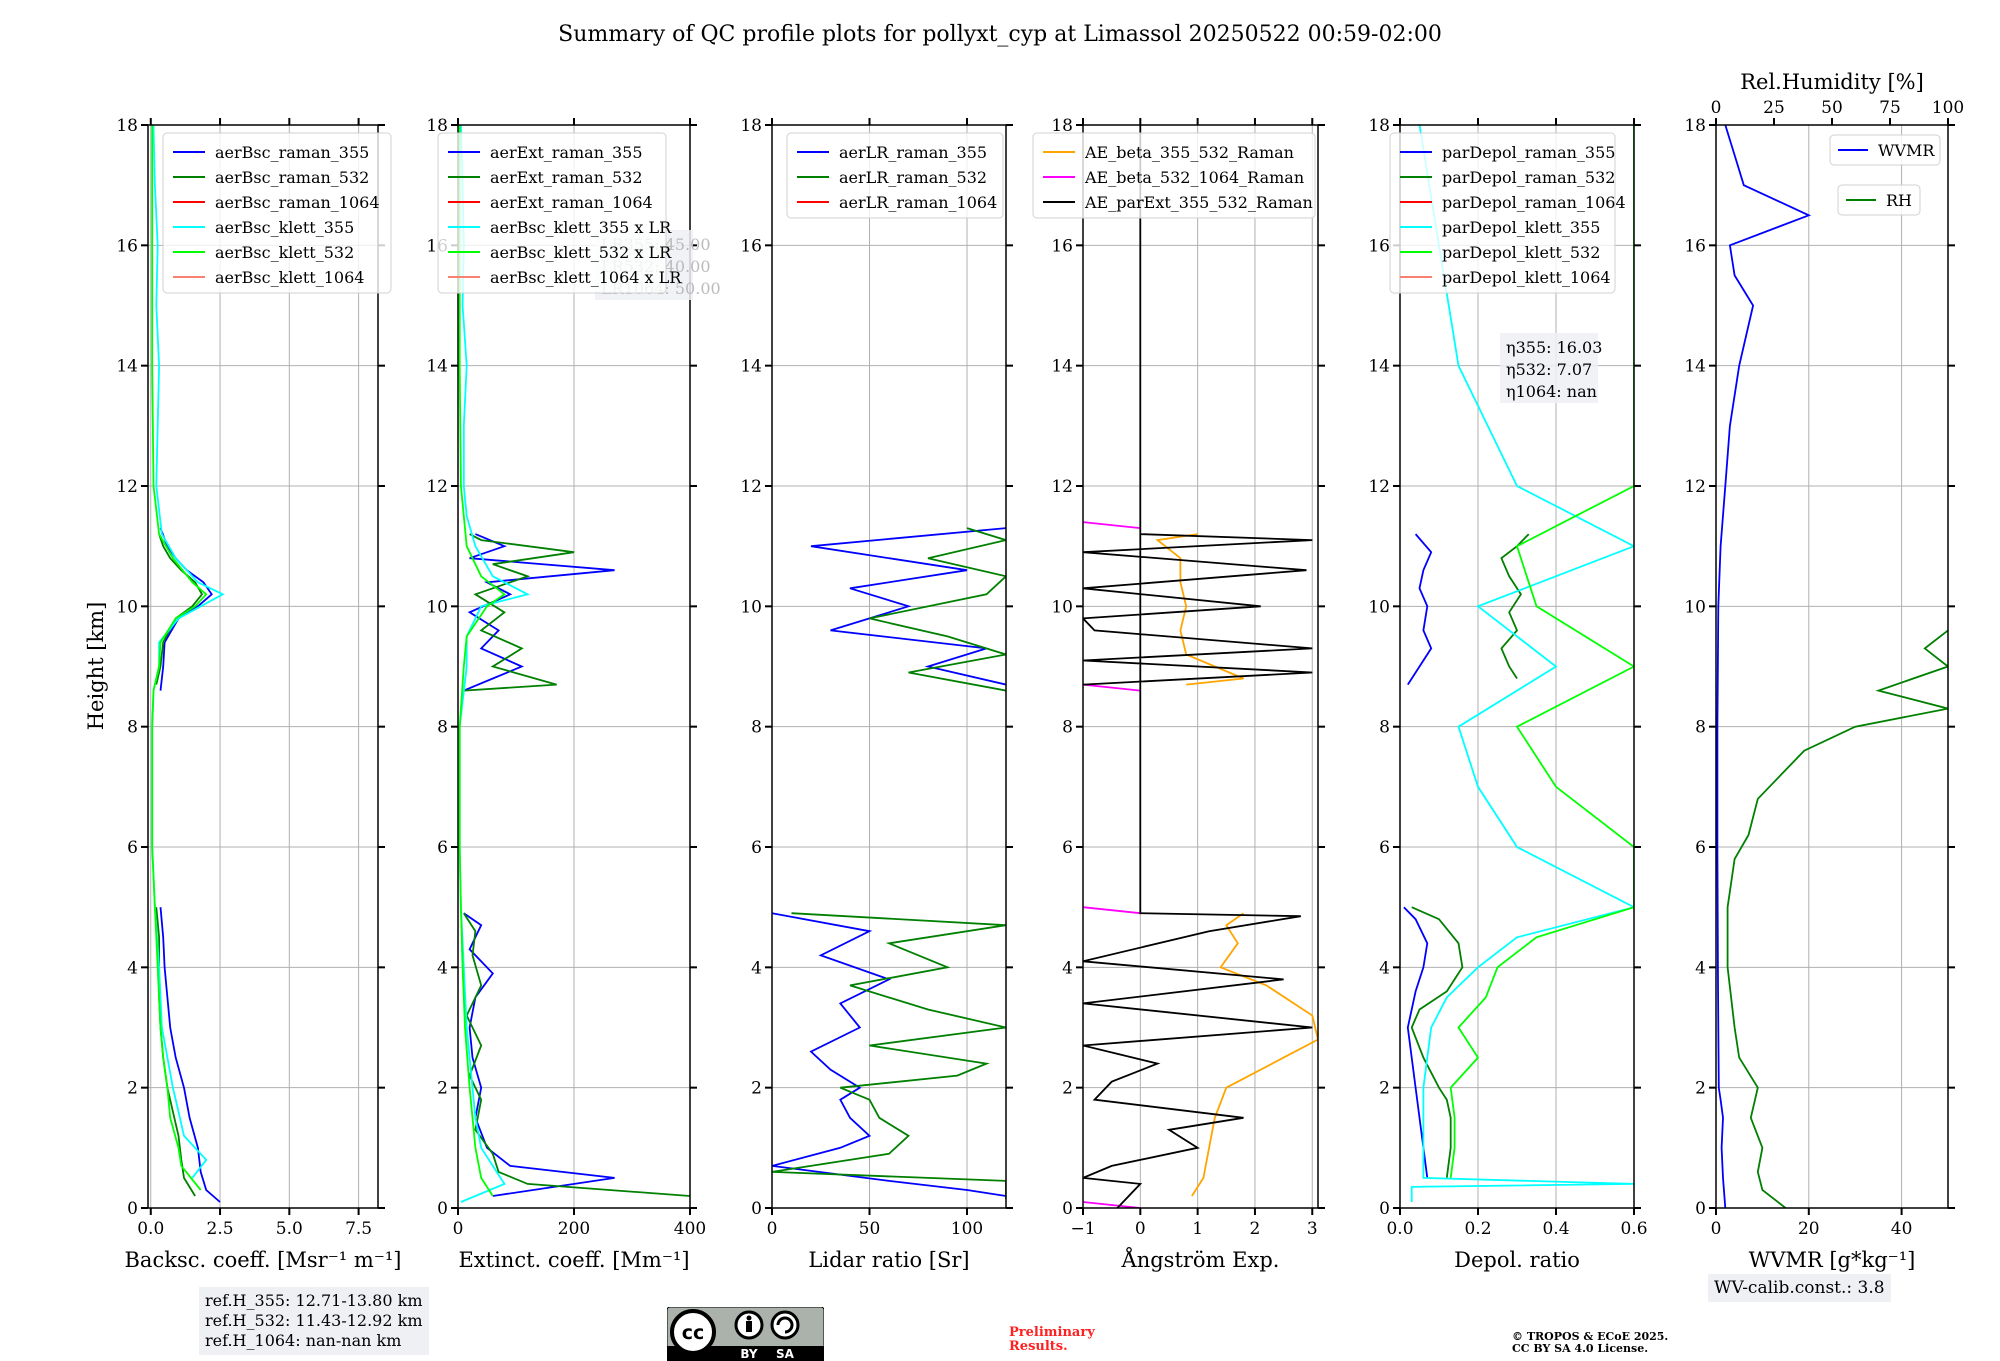  Describe the element at coordinates (571, 202) in the screenshot. I see `legend-entry-label: aerExt_raman_1064` at that location.